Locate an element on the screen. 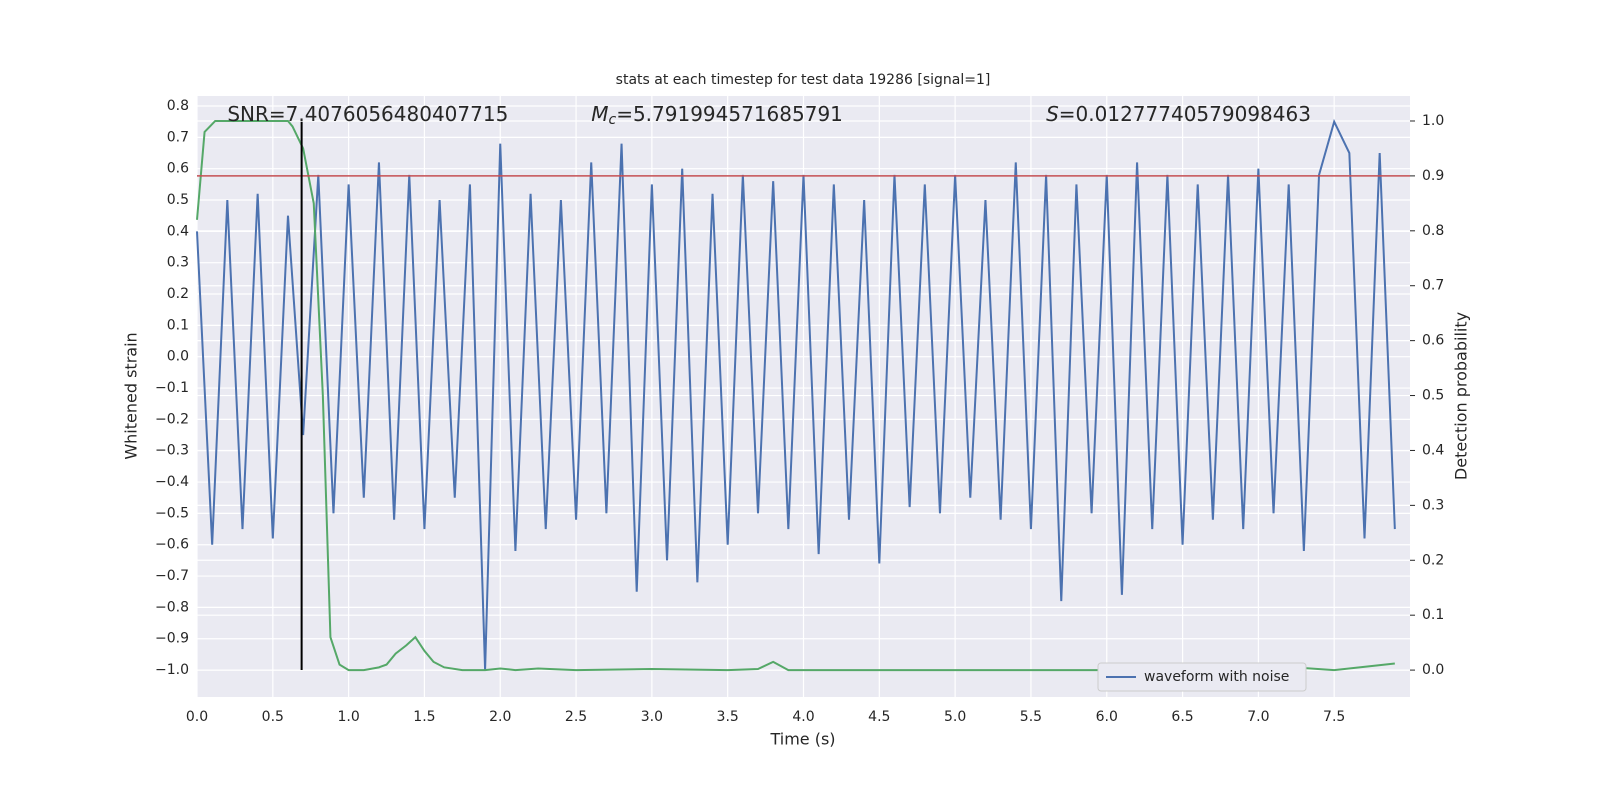 The height and width of the screenshot is (804, 1600). x-tick-label: 1.0 is located at coordinates (348, 717).